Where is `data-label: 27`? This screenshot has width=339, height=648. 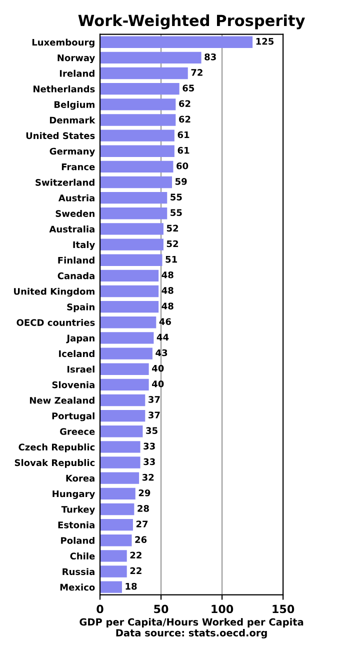 data-label: 27 is located at coordinates (142, 524).